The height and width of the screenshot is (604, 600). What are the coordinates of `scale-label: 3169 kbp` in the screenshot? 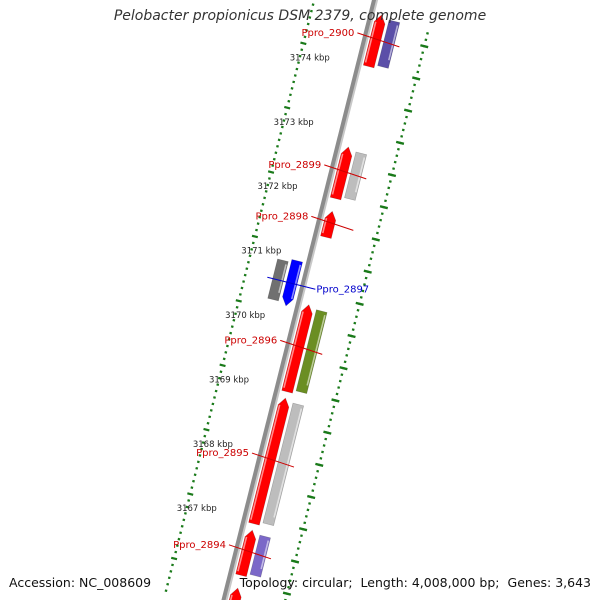 It's located at (229, 380).